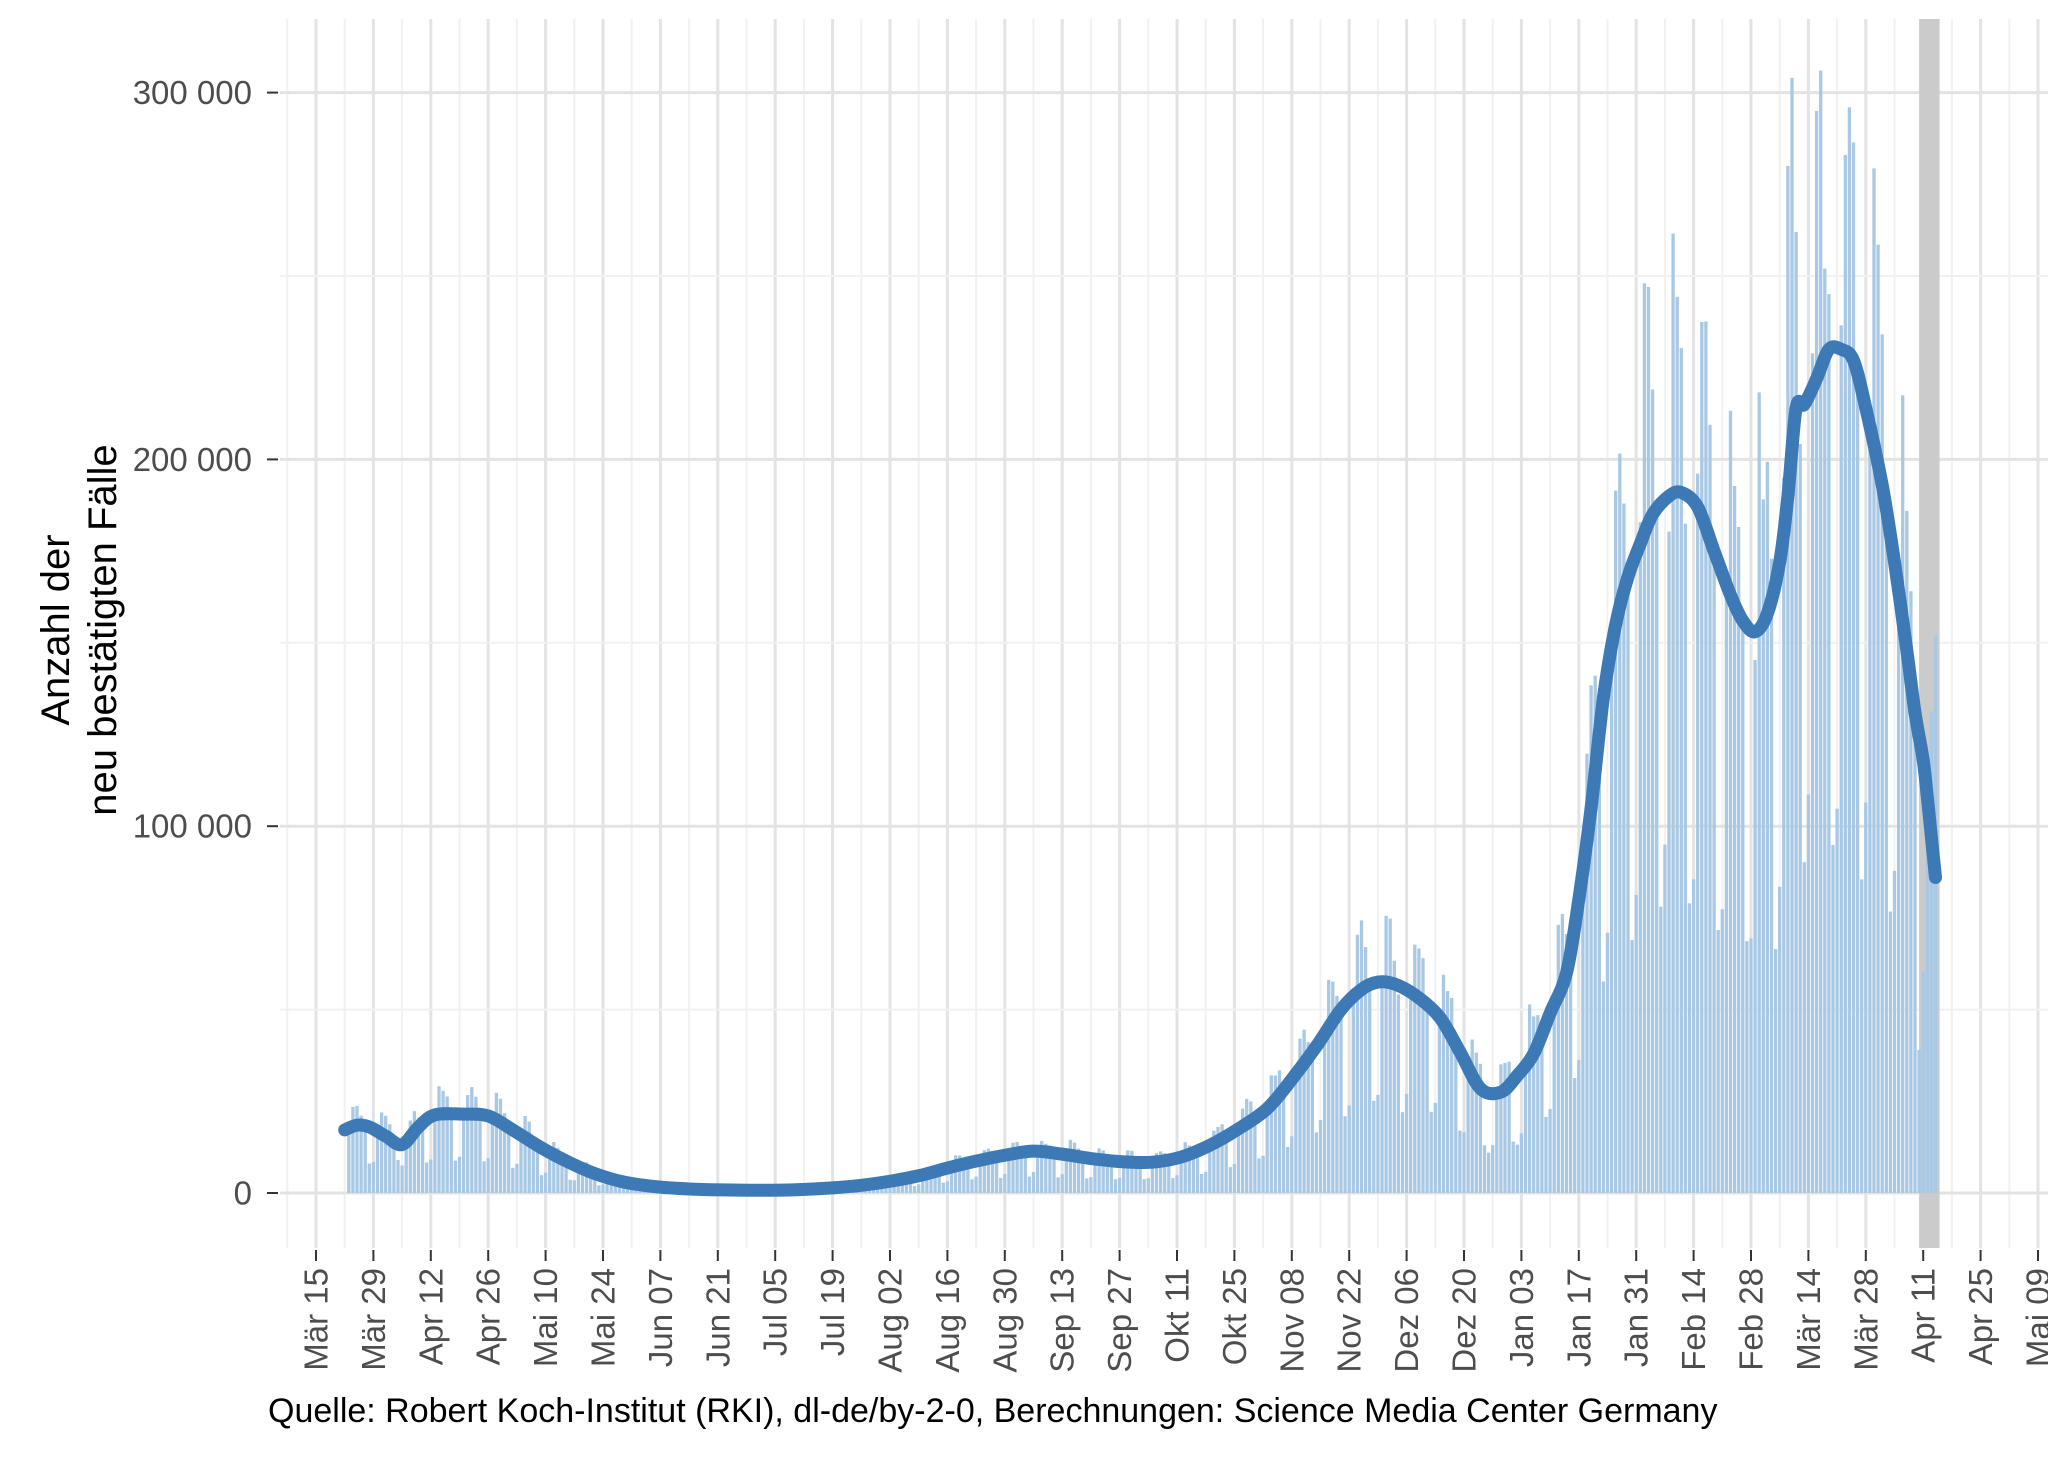 This screenshot has width=2048, height=1462. Describe the element at coordinates (1636, 1317) in the screenshot. I see `x-tick-label: Jan 31` at that location.